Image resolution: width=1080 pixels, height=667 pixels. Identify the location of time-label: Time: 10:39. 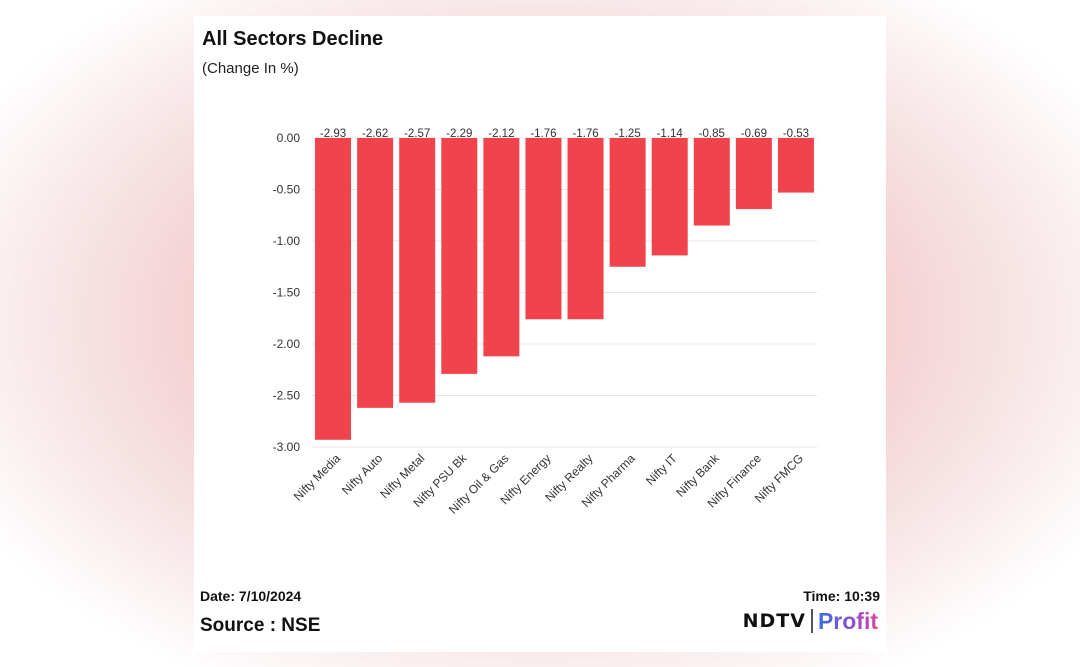
(841, 596).